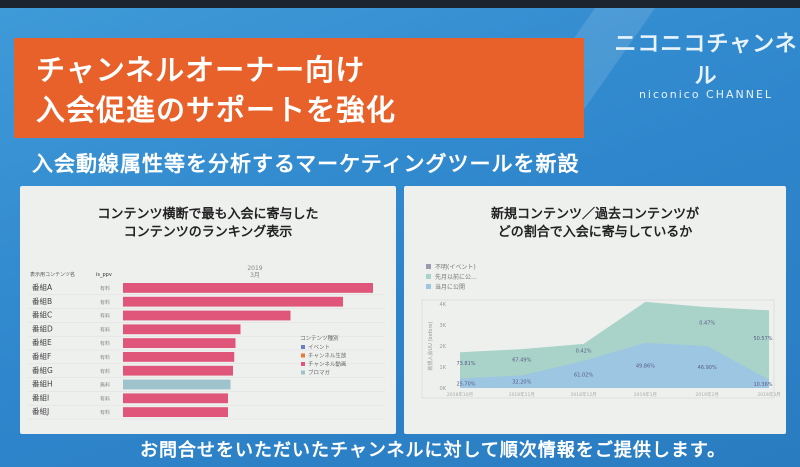 The height and width of the screenshot is (467, 800). Describe the element at coordinates (201, 70) in the screenshot. I see `slide-title-line-1: チャンネルオーナー向け` at that location.